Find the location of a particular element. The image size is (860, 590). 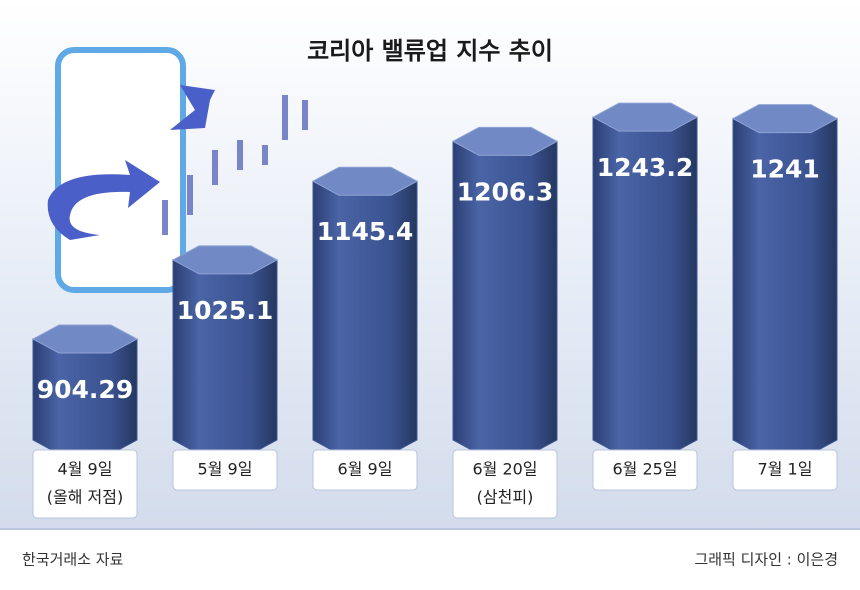

value-label: 904.29 is located at coordinates (85, 389).